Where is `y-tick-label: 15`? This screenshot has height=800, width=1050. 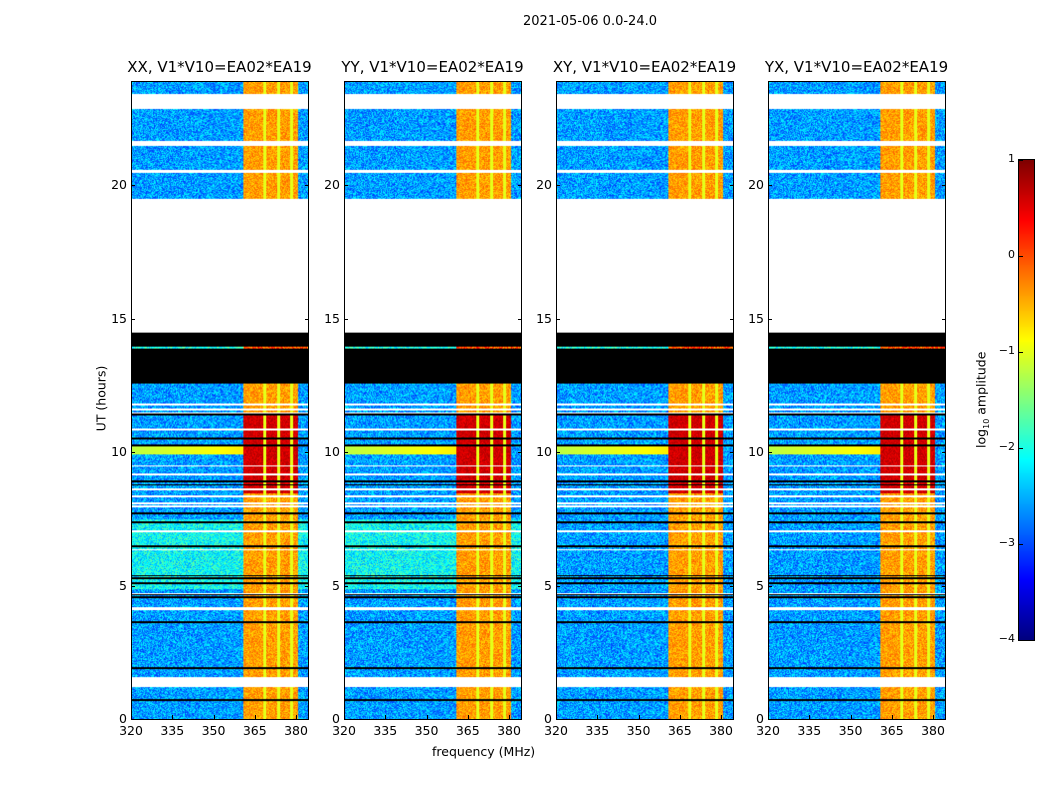
y-tick-label: 15 is located at coordinates (332, 318).